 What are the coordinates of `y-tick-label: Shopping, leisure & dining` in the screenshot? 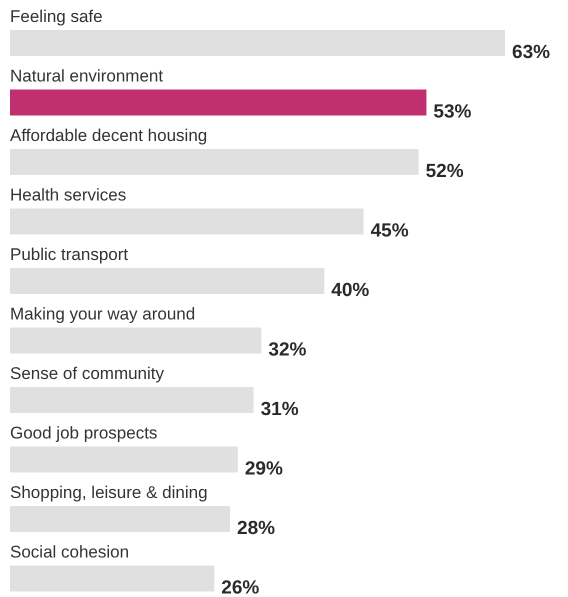 It's located at (109, 492).